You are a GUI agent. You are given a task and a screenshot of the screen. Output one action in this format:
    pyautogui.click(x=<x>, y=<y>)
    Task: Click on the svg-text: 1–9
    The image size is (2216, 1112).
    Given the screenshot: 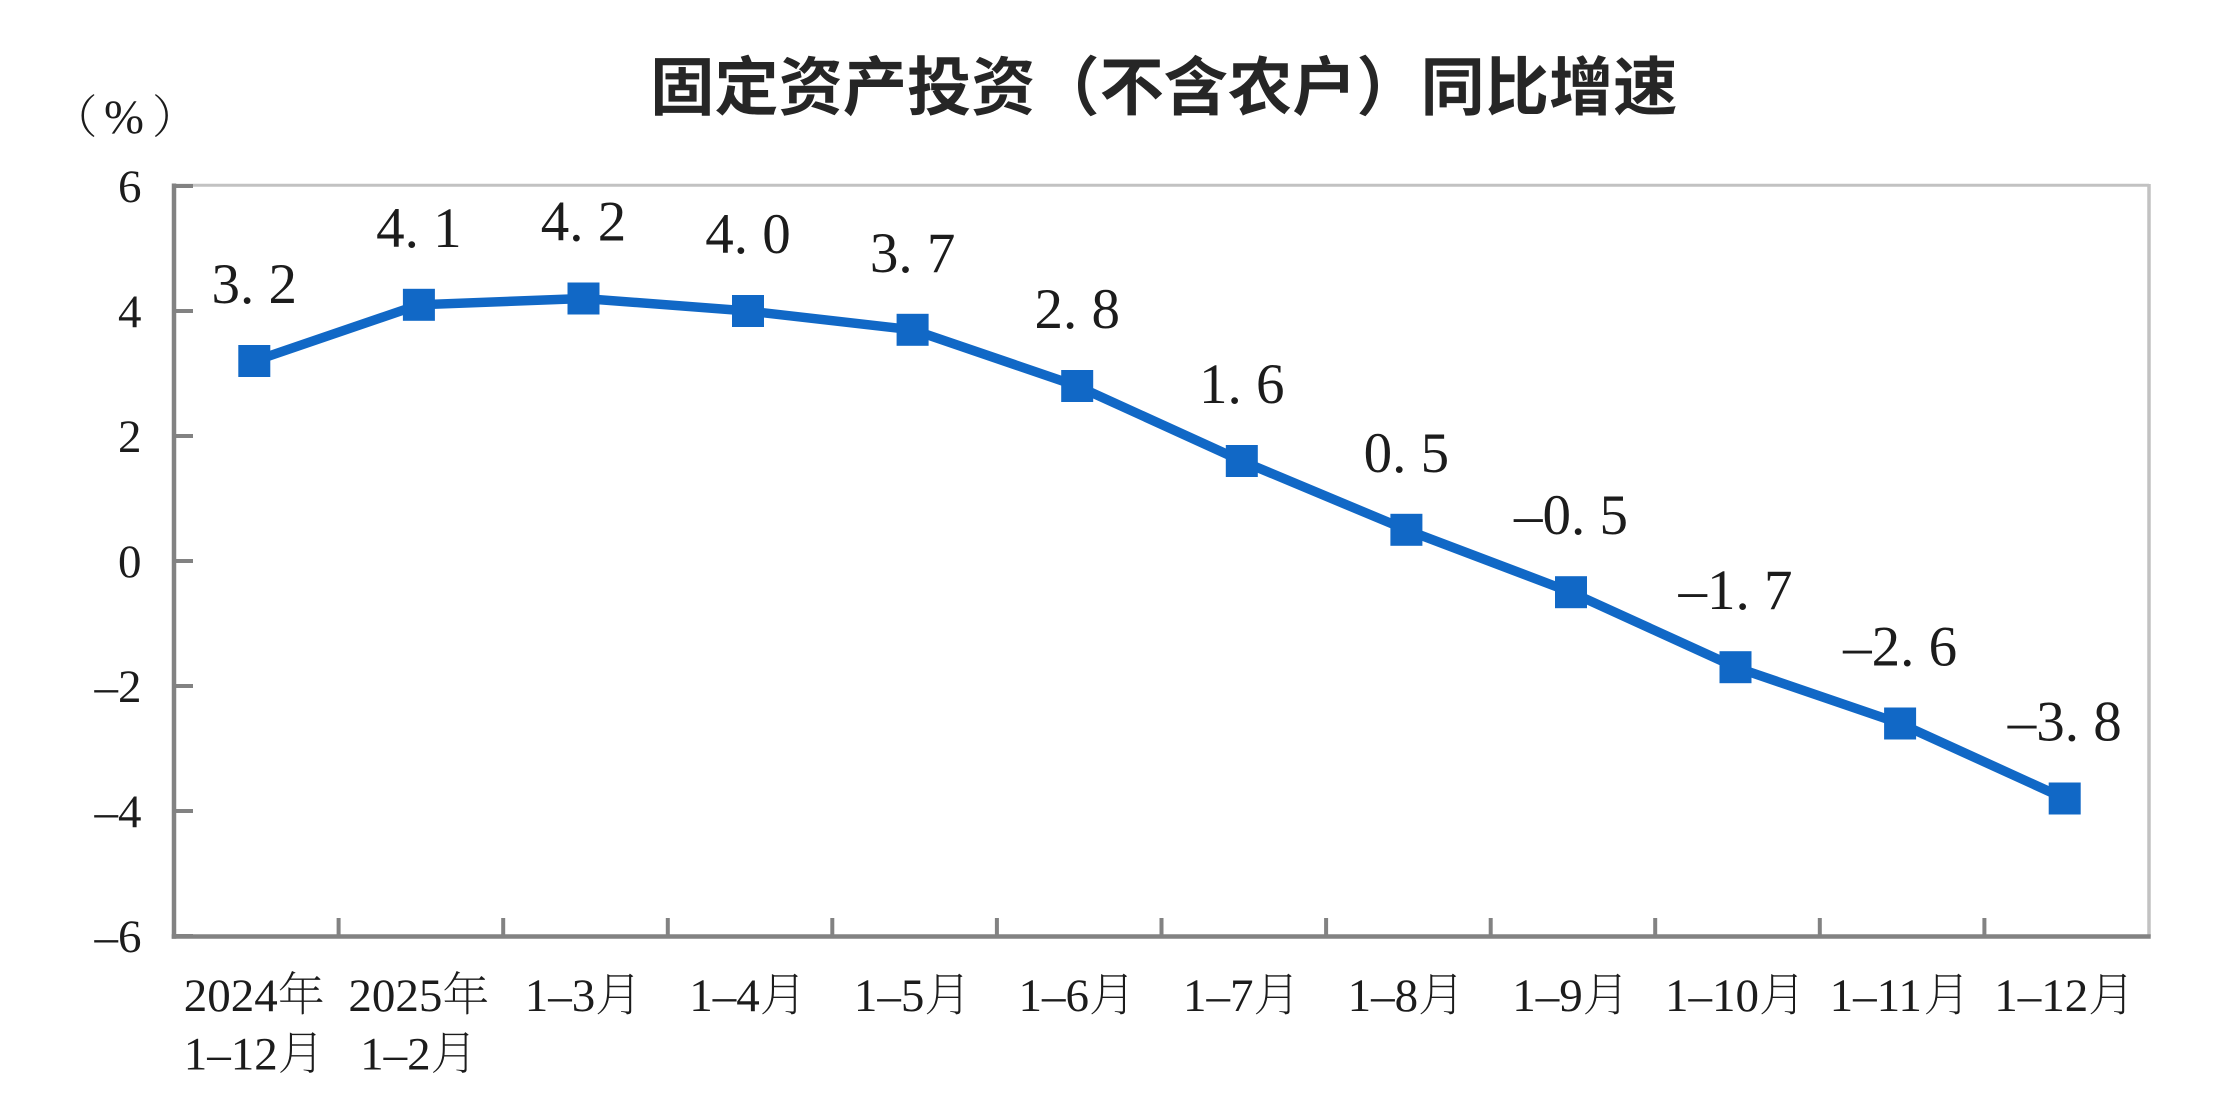 What is the action you would take?
    pyautogui.click(x=1547, y=996)
    